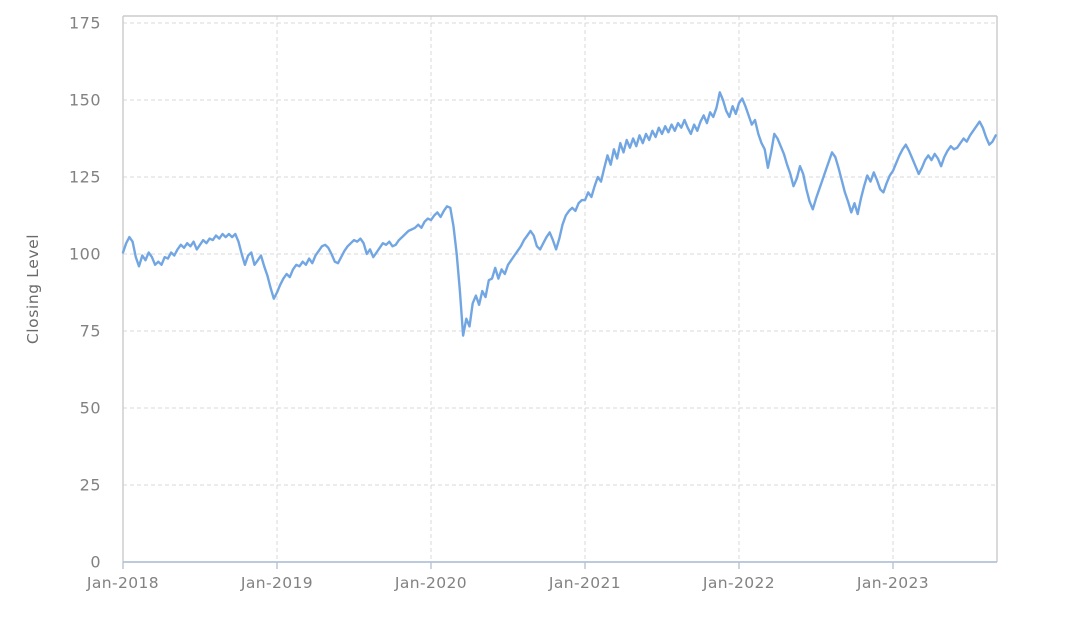 The width and height of the screenshot is (1065, 618). What do you see at coordinates (738, 583) in the screenshot?
I see `x-tick-label-2022: Jan-2022` at bounding box center [738, 583].